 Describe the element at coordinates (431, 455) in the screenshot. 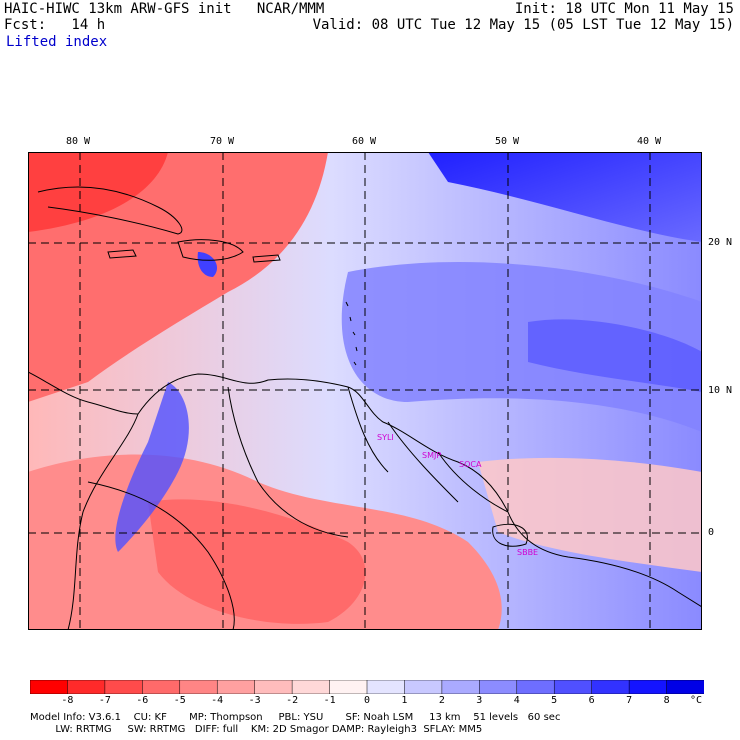

I see `station-label-smjp: SMJP` at that location.